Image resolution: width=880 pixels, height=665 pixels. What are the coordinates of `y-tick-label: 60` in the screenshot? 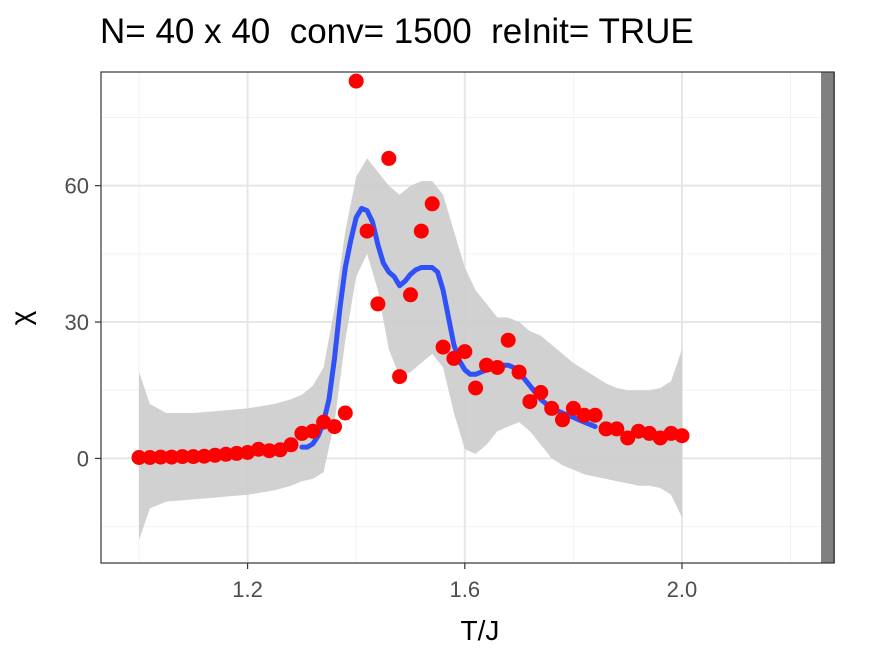 It's located at (77, 186).